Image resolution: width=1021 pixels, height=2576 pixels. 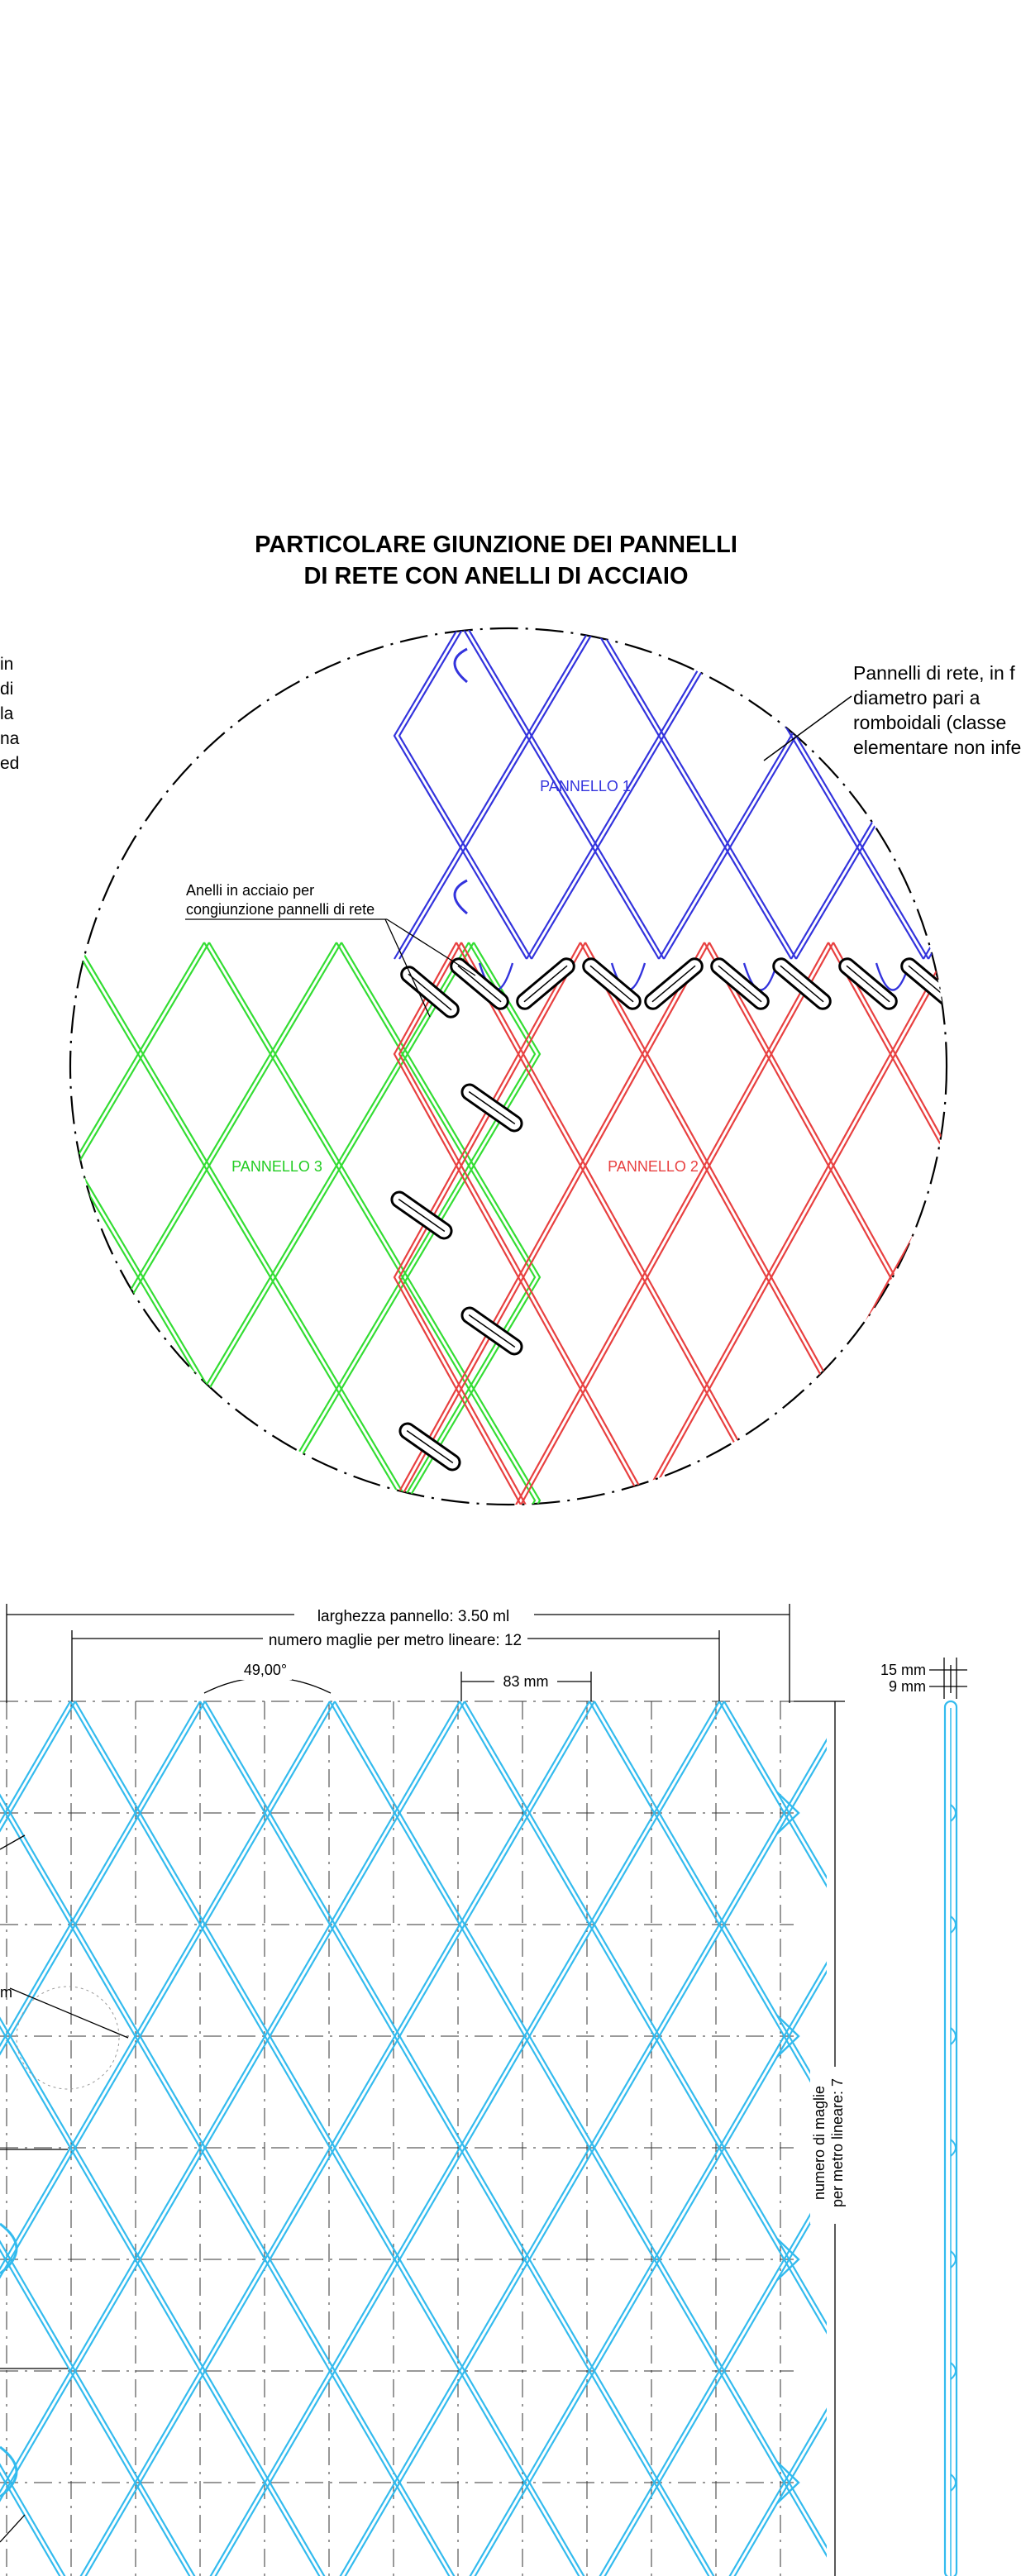 What do you see at coordinates (68, 2038) in the screenshot?
I see `detail-reference-circle` at bounding box center [68, 2038].